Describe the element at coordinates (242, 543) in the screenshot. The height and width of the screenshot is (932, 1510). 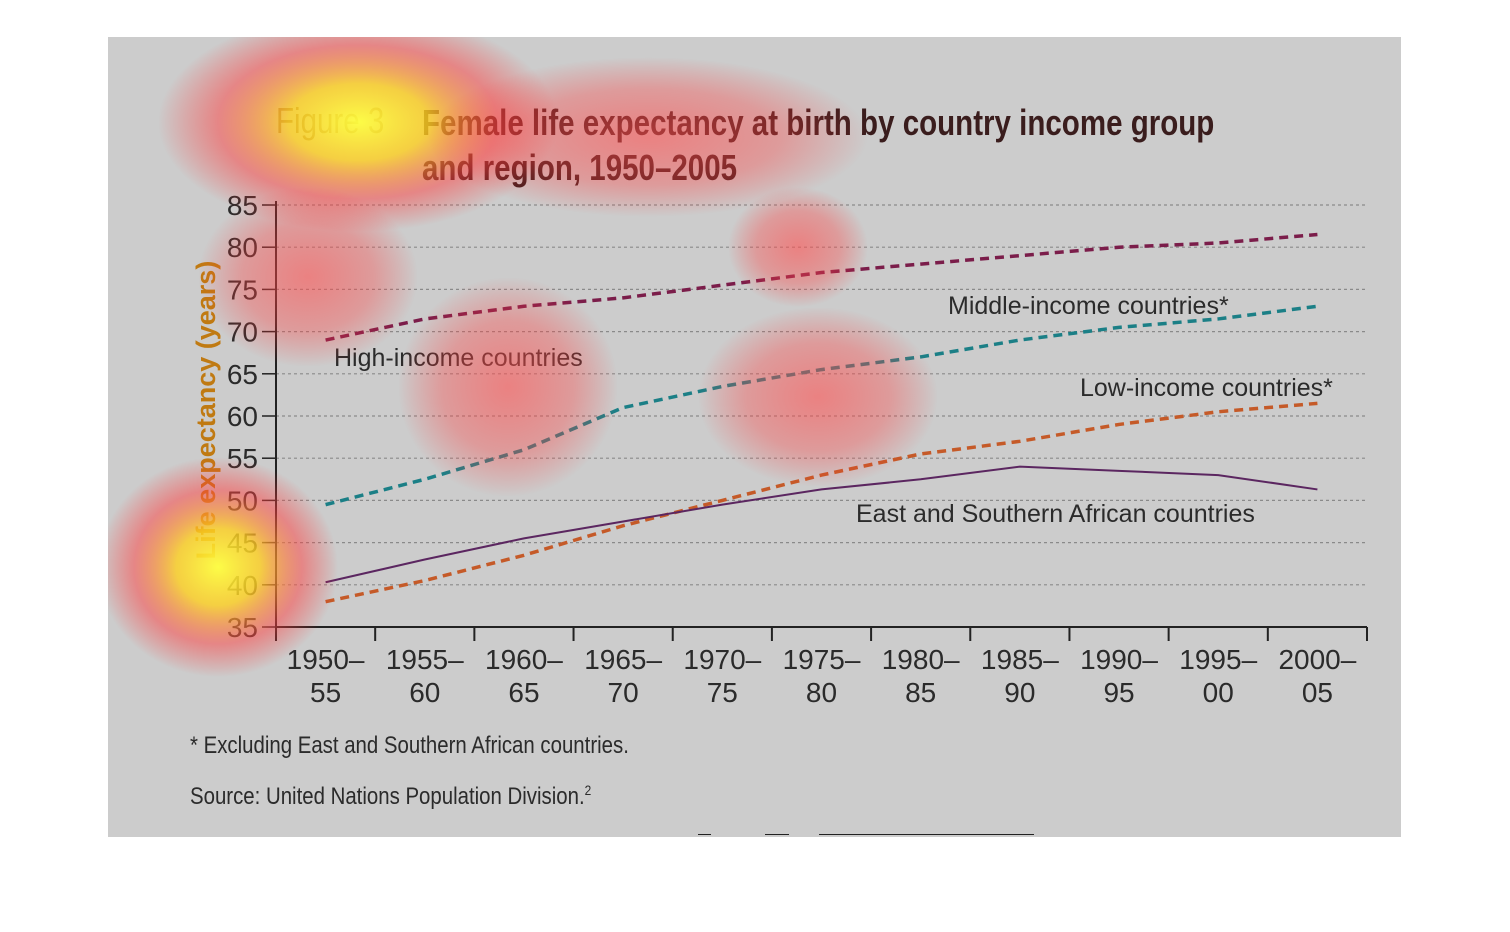
I see `y-tick-label-45: 45` at that location.